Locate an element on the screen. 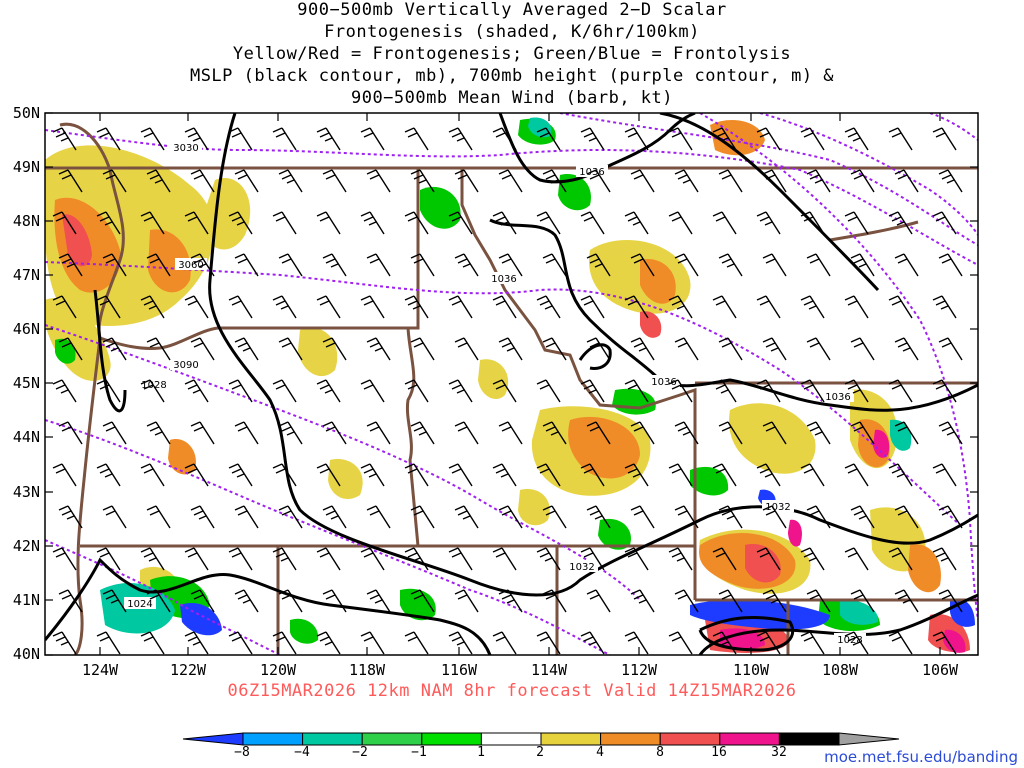  lon-label: 110W is located at coordinates (751, 670).